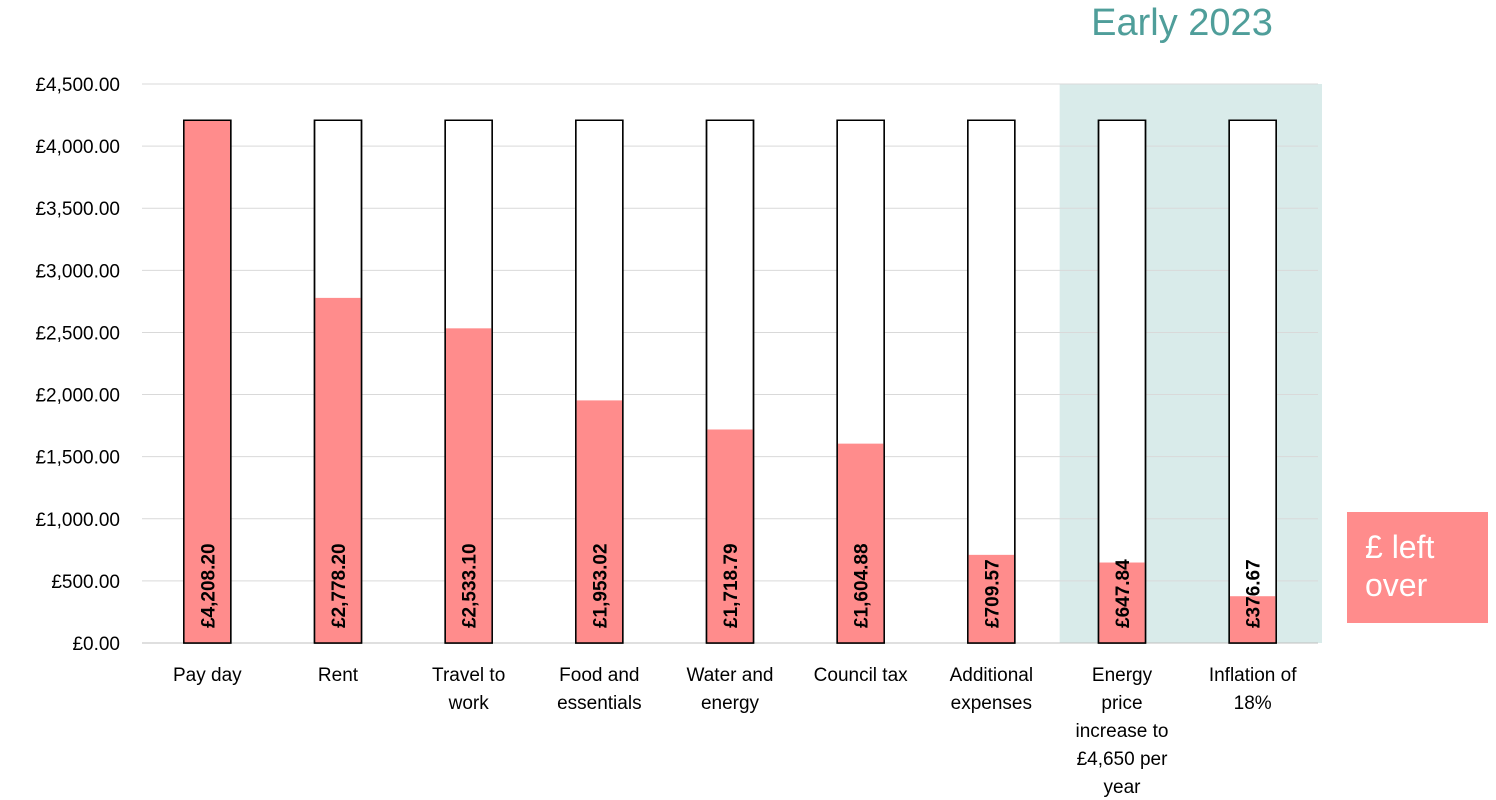 Image resolution: width=1496 pixels, height=800 pixels. What do you see at coordinates (469, 703) in the screenshot?
I see `x-tick-label: work` at bounding box center [469, 703].